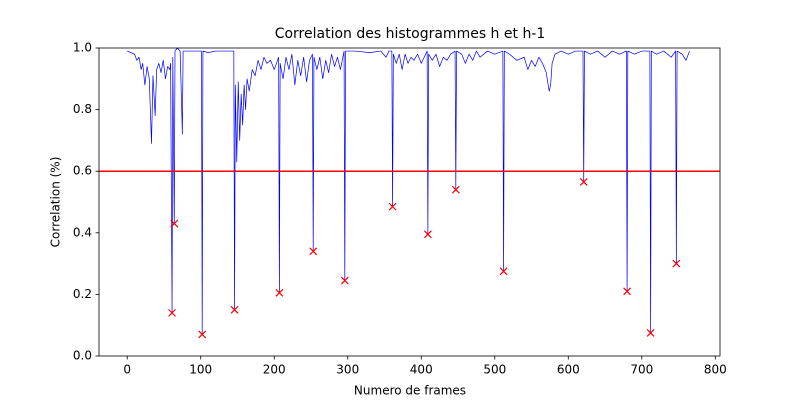  Describe the element at coordinates (82, 109) in the screenshot. I see `y-tick-label: 0.8` at that location.